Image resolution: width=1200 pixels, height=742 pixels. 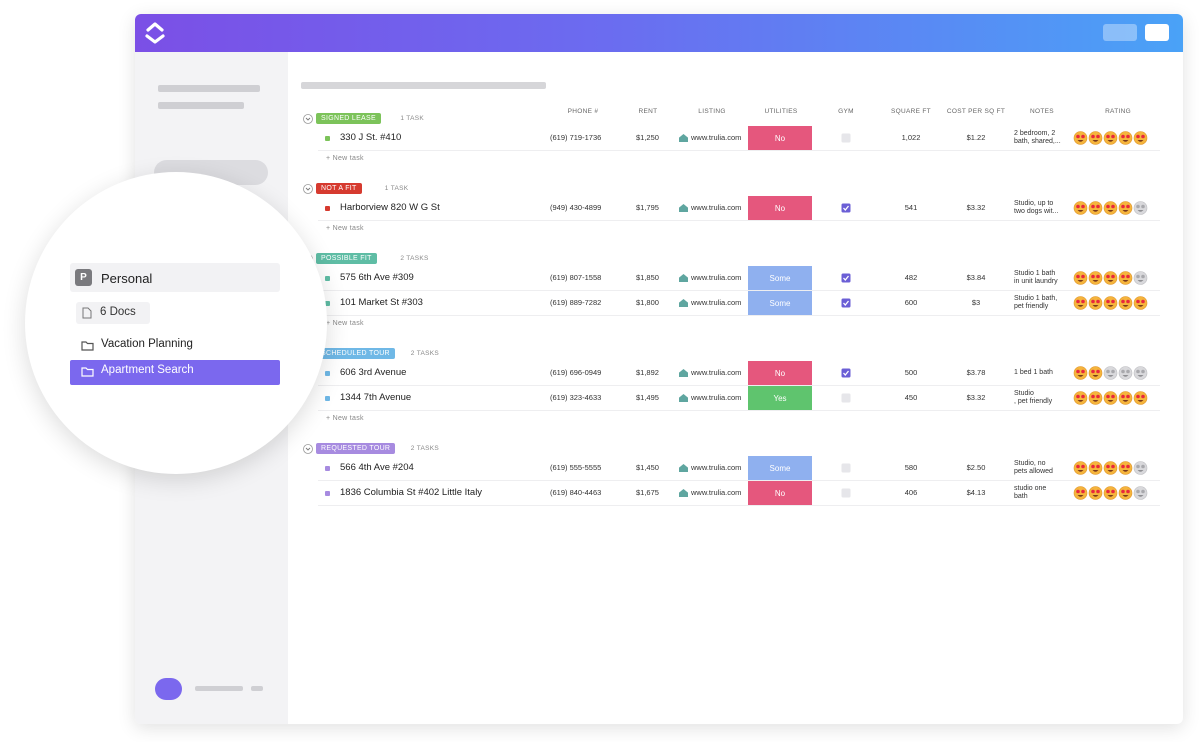 I want to click on task-name: 575 6th Ave #309, so click(x=377, y=277).